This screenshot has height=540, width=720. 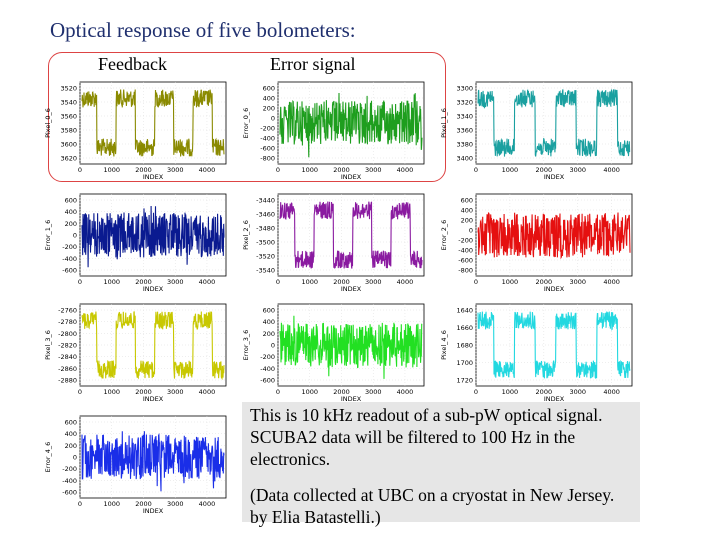 What do you see at coordinates (265, 271) in the screenshot?
I see `y-tick-label: -3540` at bounding box center [265, 271].